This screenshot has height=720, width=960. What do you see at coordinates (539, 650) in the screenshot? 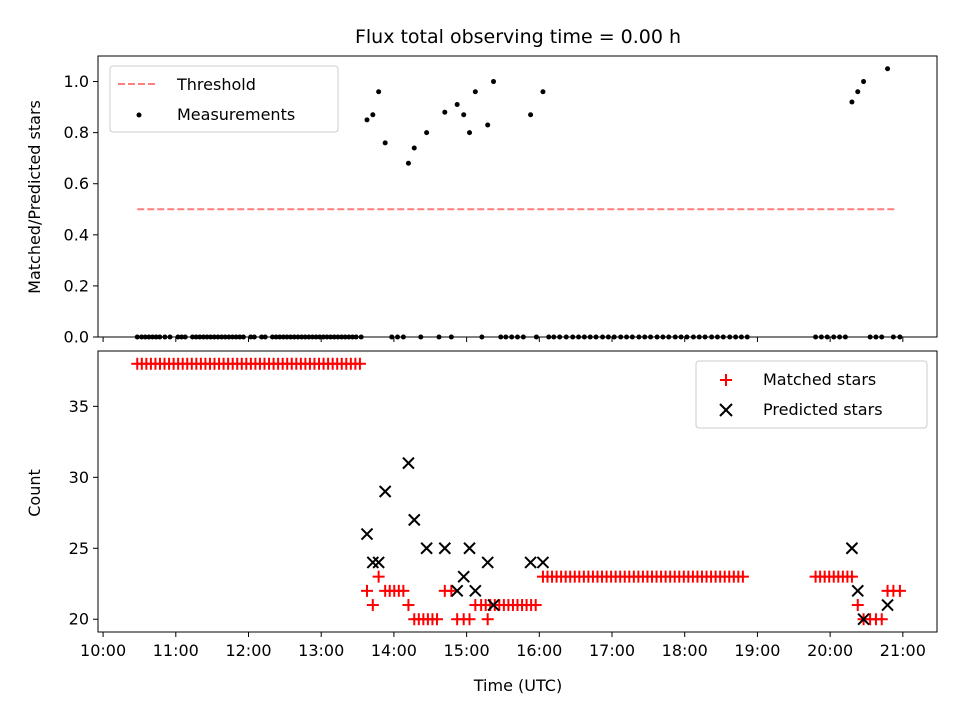
I see `x-tick-label: 16:00` at bounding box center [539, 650].